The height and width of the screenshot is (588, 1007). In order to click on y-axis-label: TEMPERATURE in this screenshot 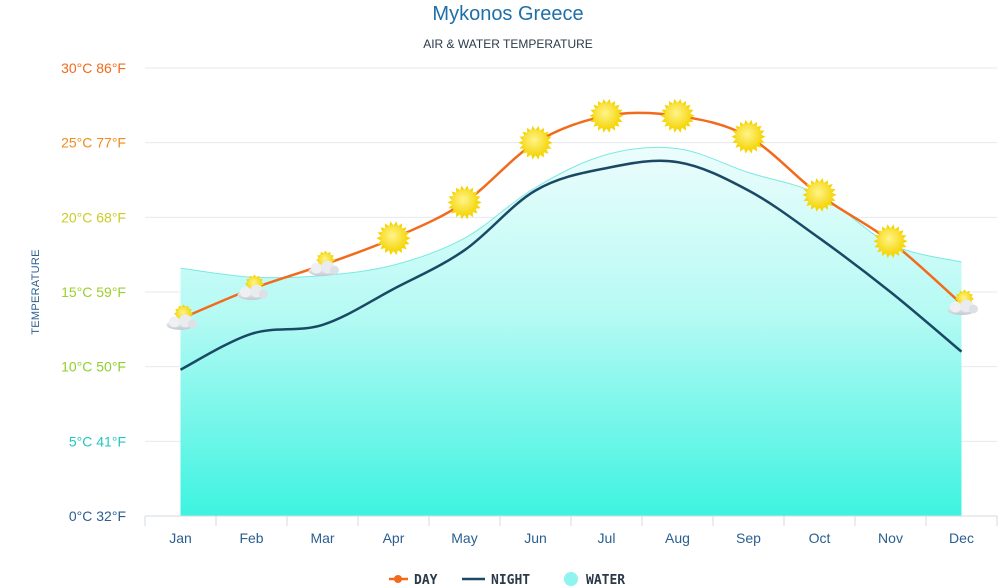, I will do `click(36, 292)`.